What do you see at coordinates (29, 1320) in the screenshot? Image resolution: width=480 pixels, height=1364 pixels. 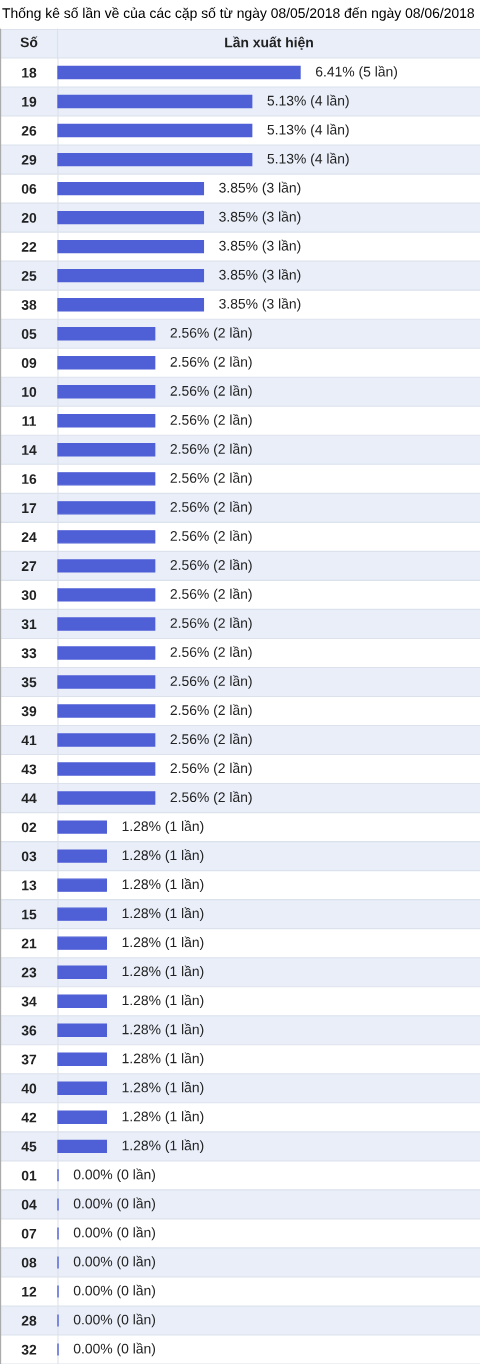 I see `y-tick-label: 28` at bounding box center [29, 1320].